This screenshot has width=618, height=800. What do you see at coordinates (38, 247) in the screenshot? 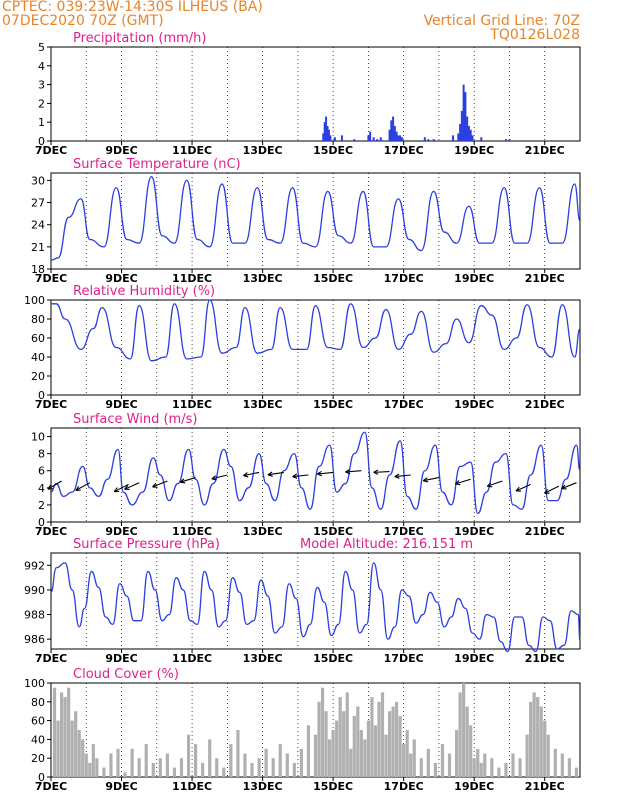
I see `y-tick-label: 21` at bounding box center [38, 247].